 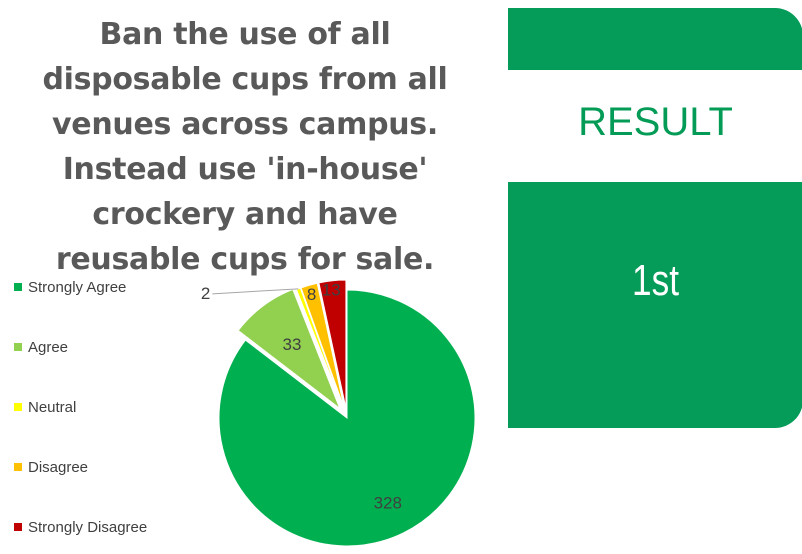 What do you see at coordinates (77, 287) in the screenshot?
I see `legend-label: Strongly Agree` at bounding box center [77, 287].